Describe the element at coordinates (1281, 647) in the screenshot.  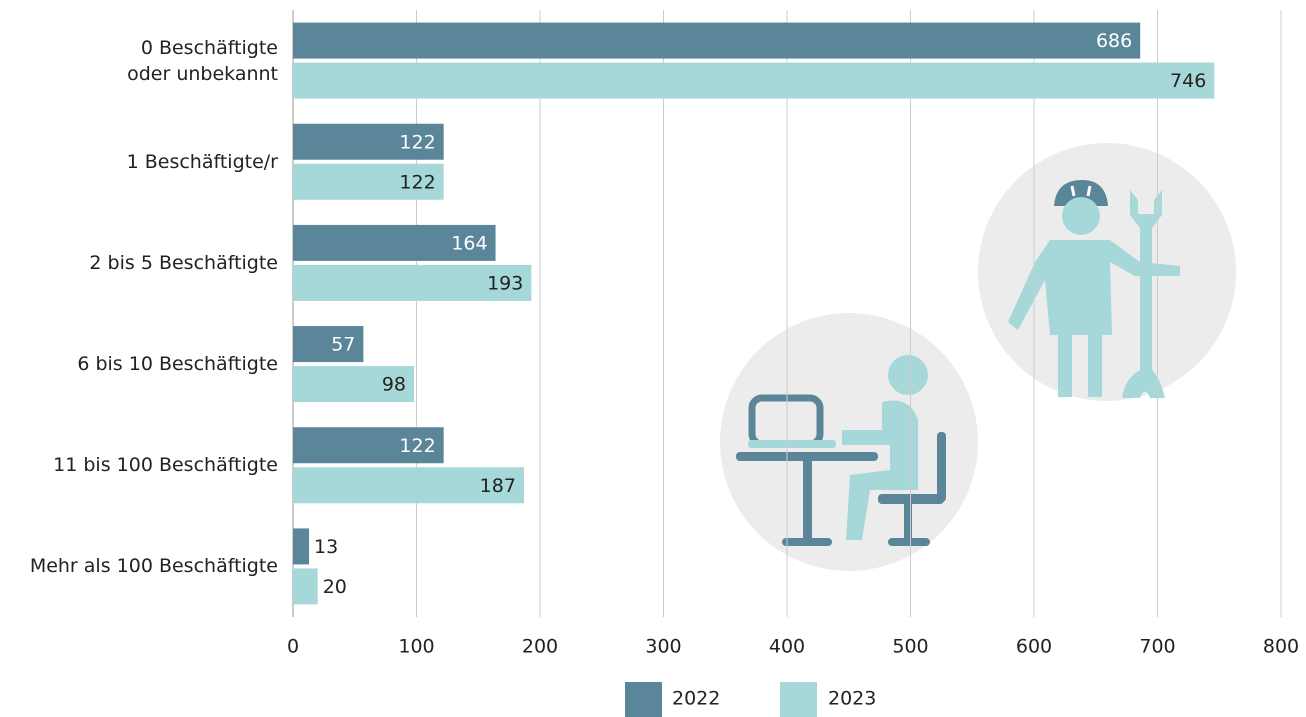
I see `x-tick-label: 800` at that location.